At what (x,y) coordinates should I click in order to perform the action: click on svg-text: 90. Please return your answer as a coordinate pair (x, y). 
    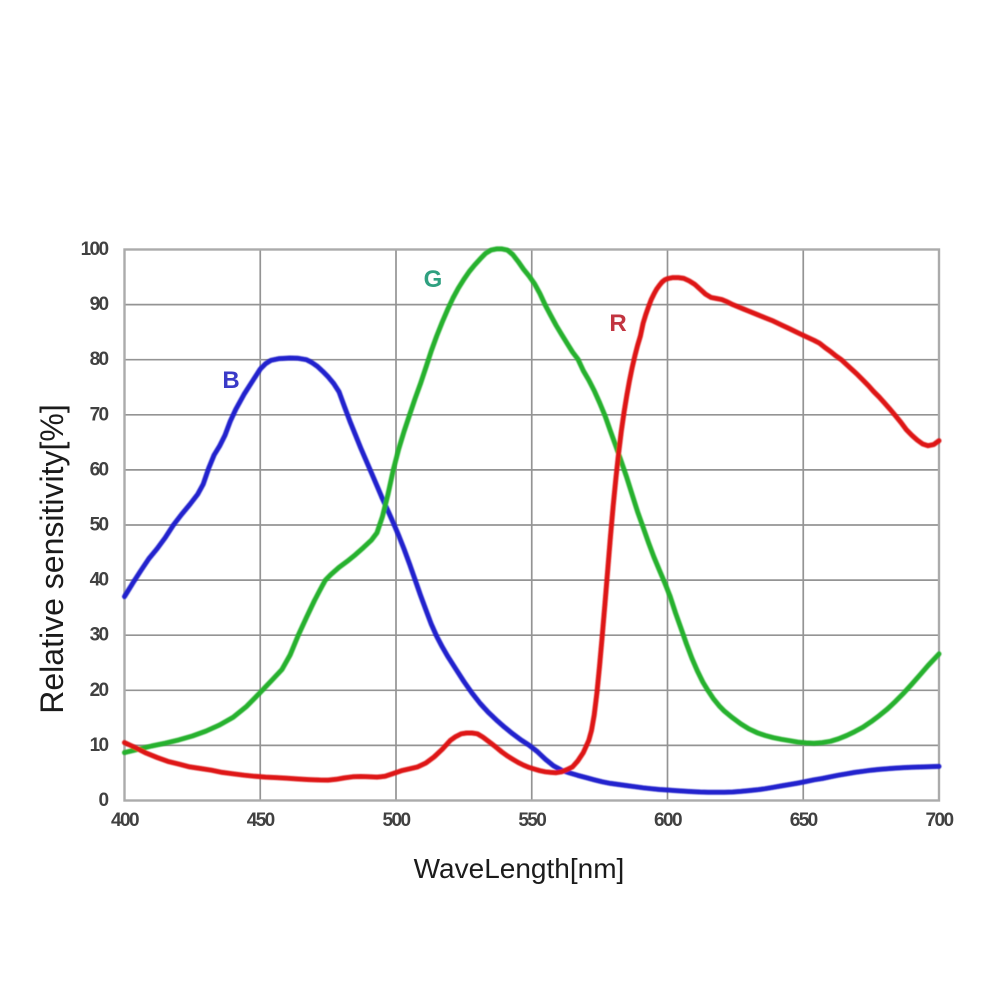
    Looking at the image, I should click on (99, 304).